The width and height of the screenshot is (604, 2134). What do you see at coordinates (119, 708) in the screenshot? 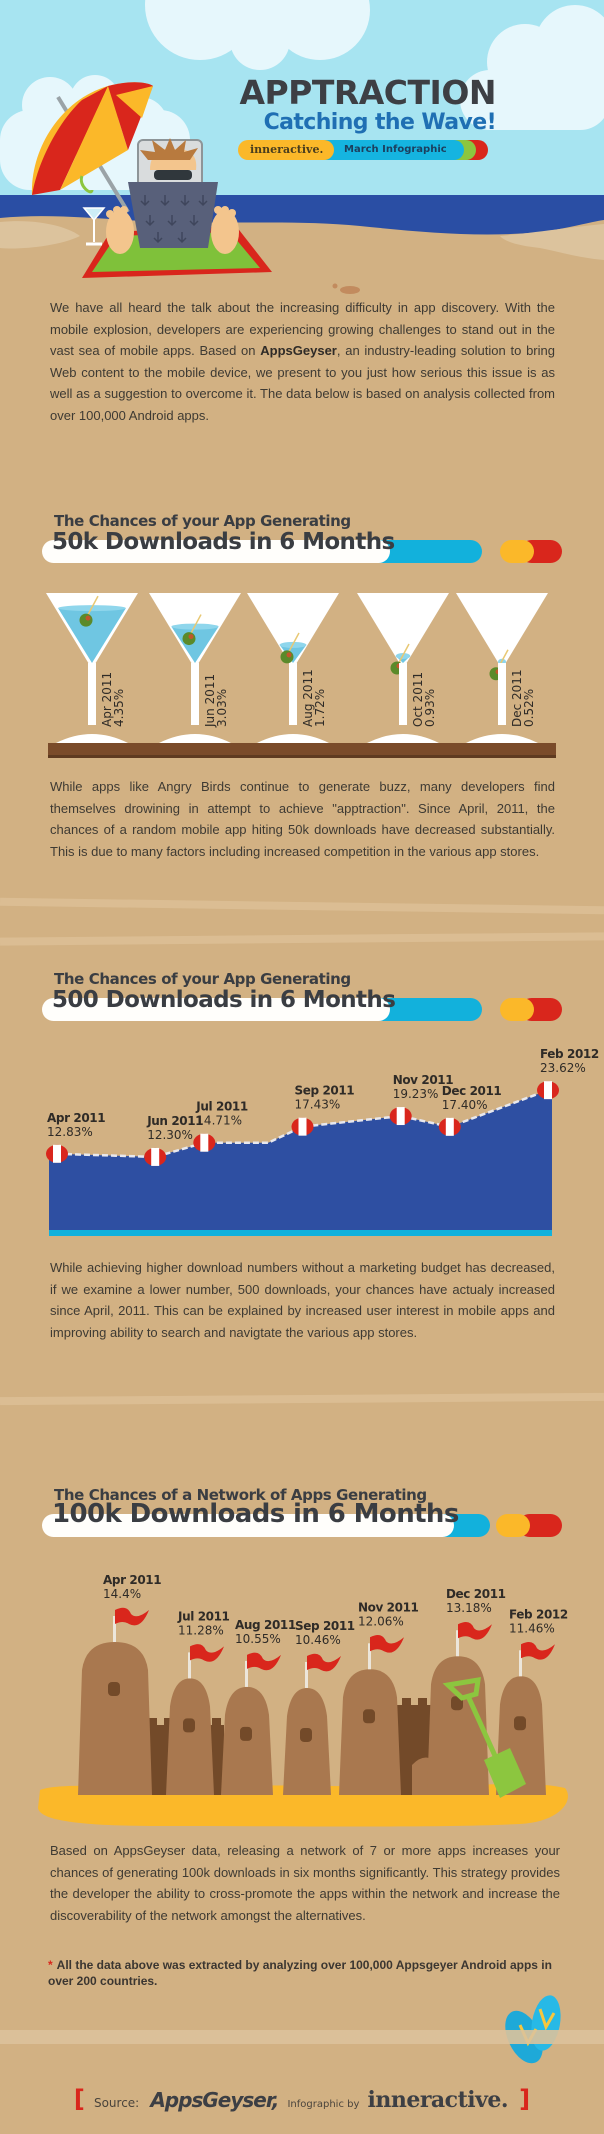
I see `value-label: 4.35%` at bounding box center [119, 708].